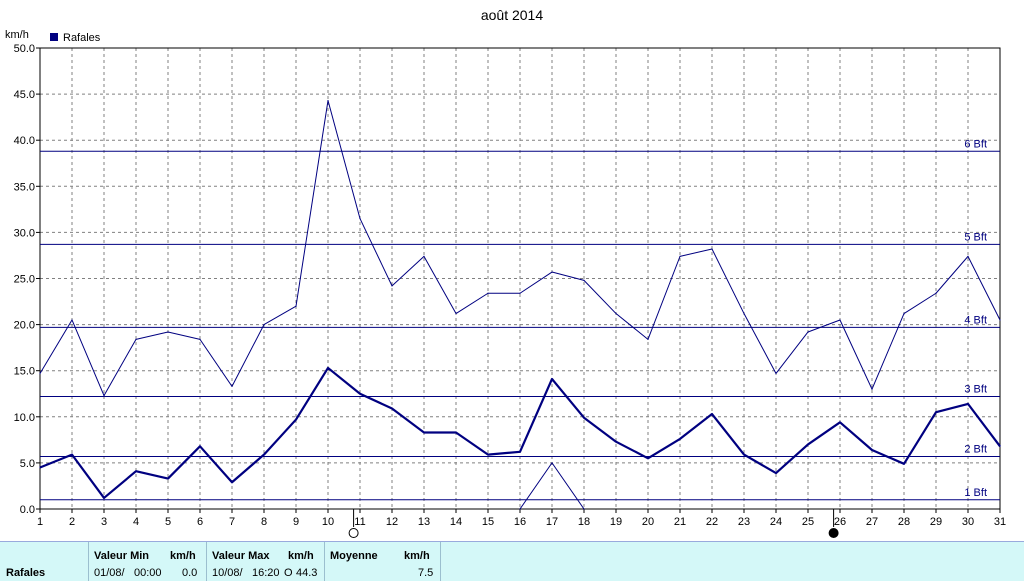 This screenshot has width=1024, height=581. I want to click on max-moon-icon: O, so click(288, 573).